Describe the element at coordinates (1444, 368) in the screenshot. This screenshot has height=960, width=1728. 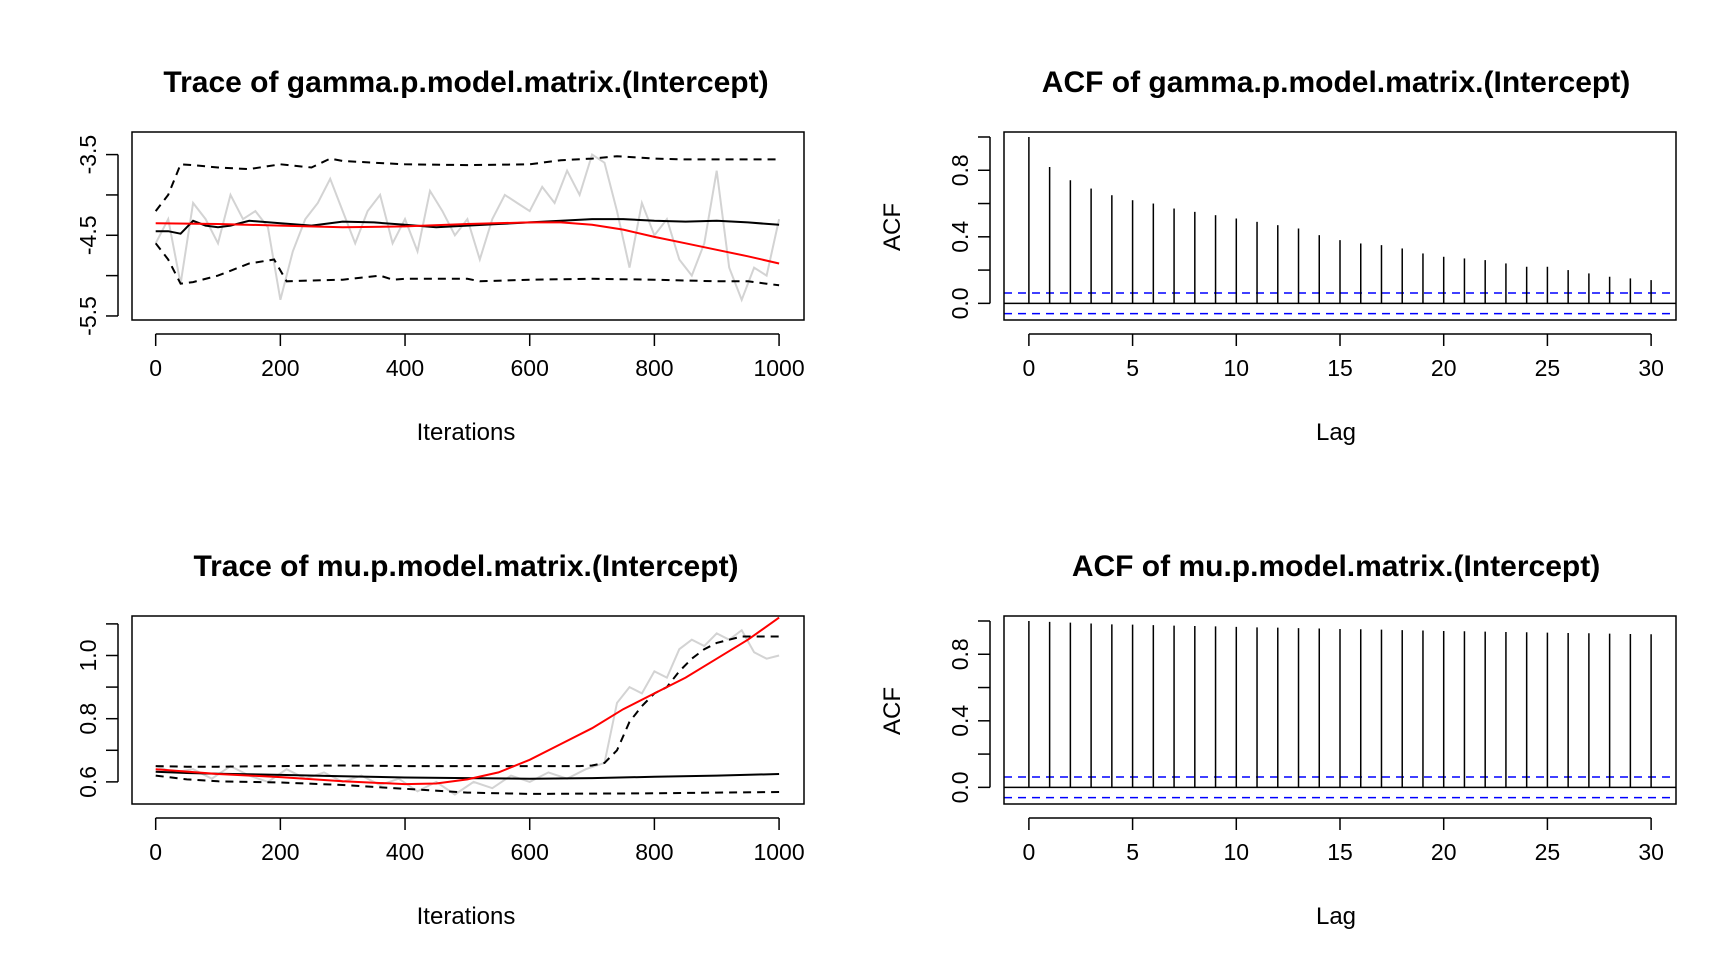
I see `acf-gamma-x-tick-label-4: 20` at that location.